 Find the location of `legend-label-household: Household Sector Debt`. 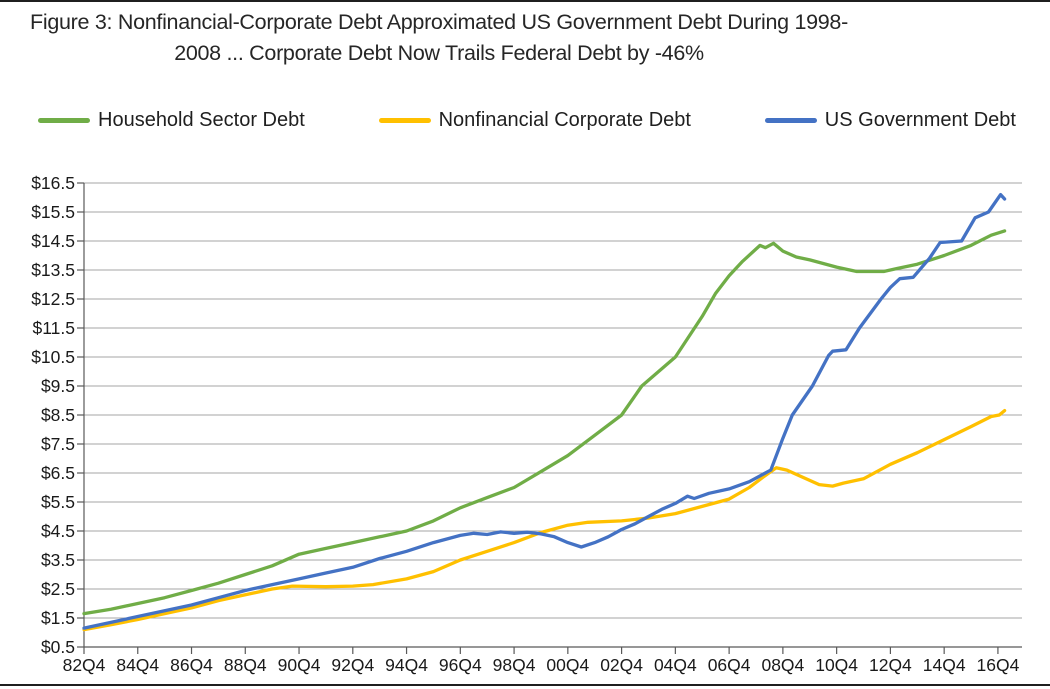

legend-label-household: Household Sector Debt is located at coordinates (201, 120).